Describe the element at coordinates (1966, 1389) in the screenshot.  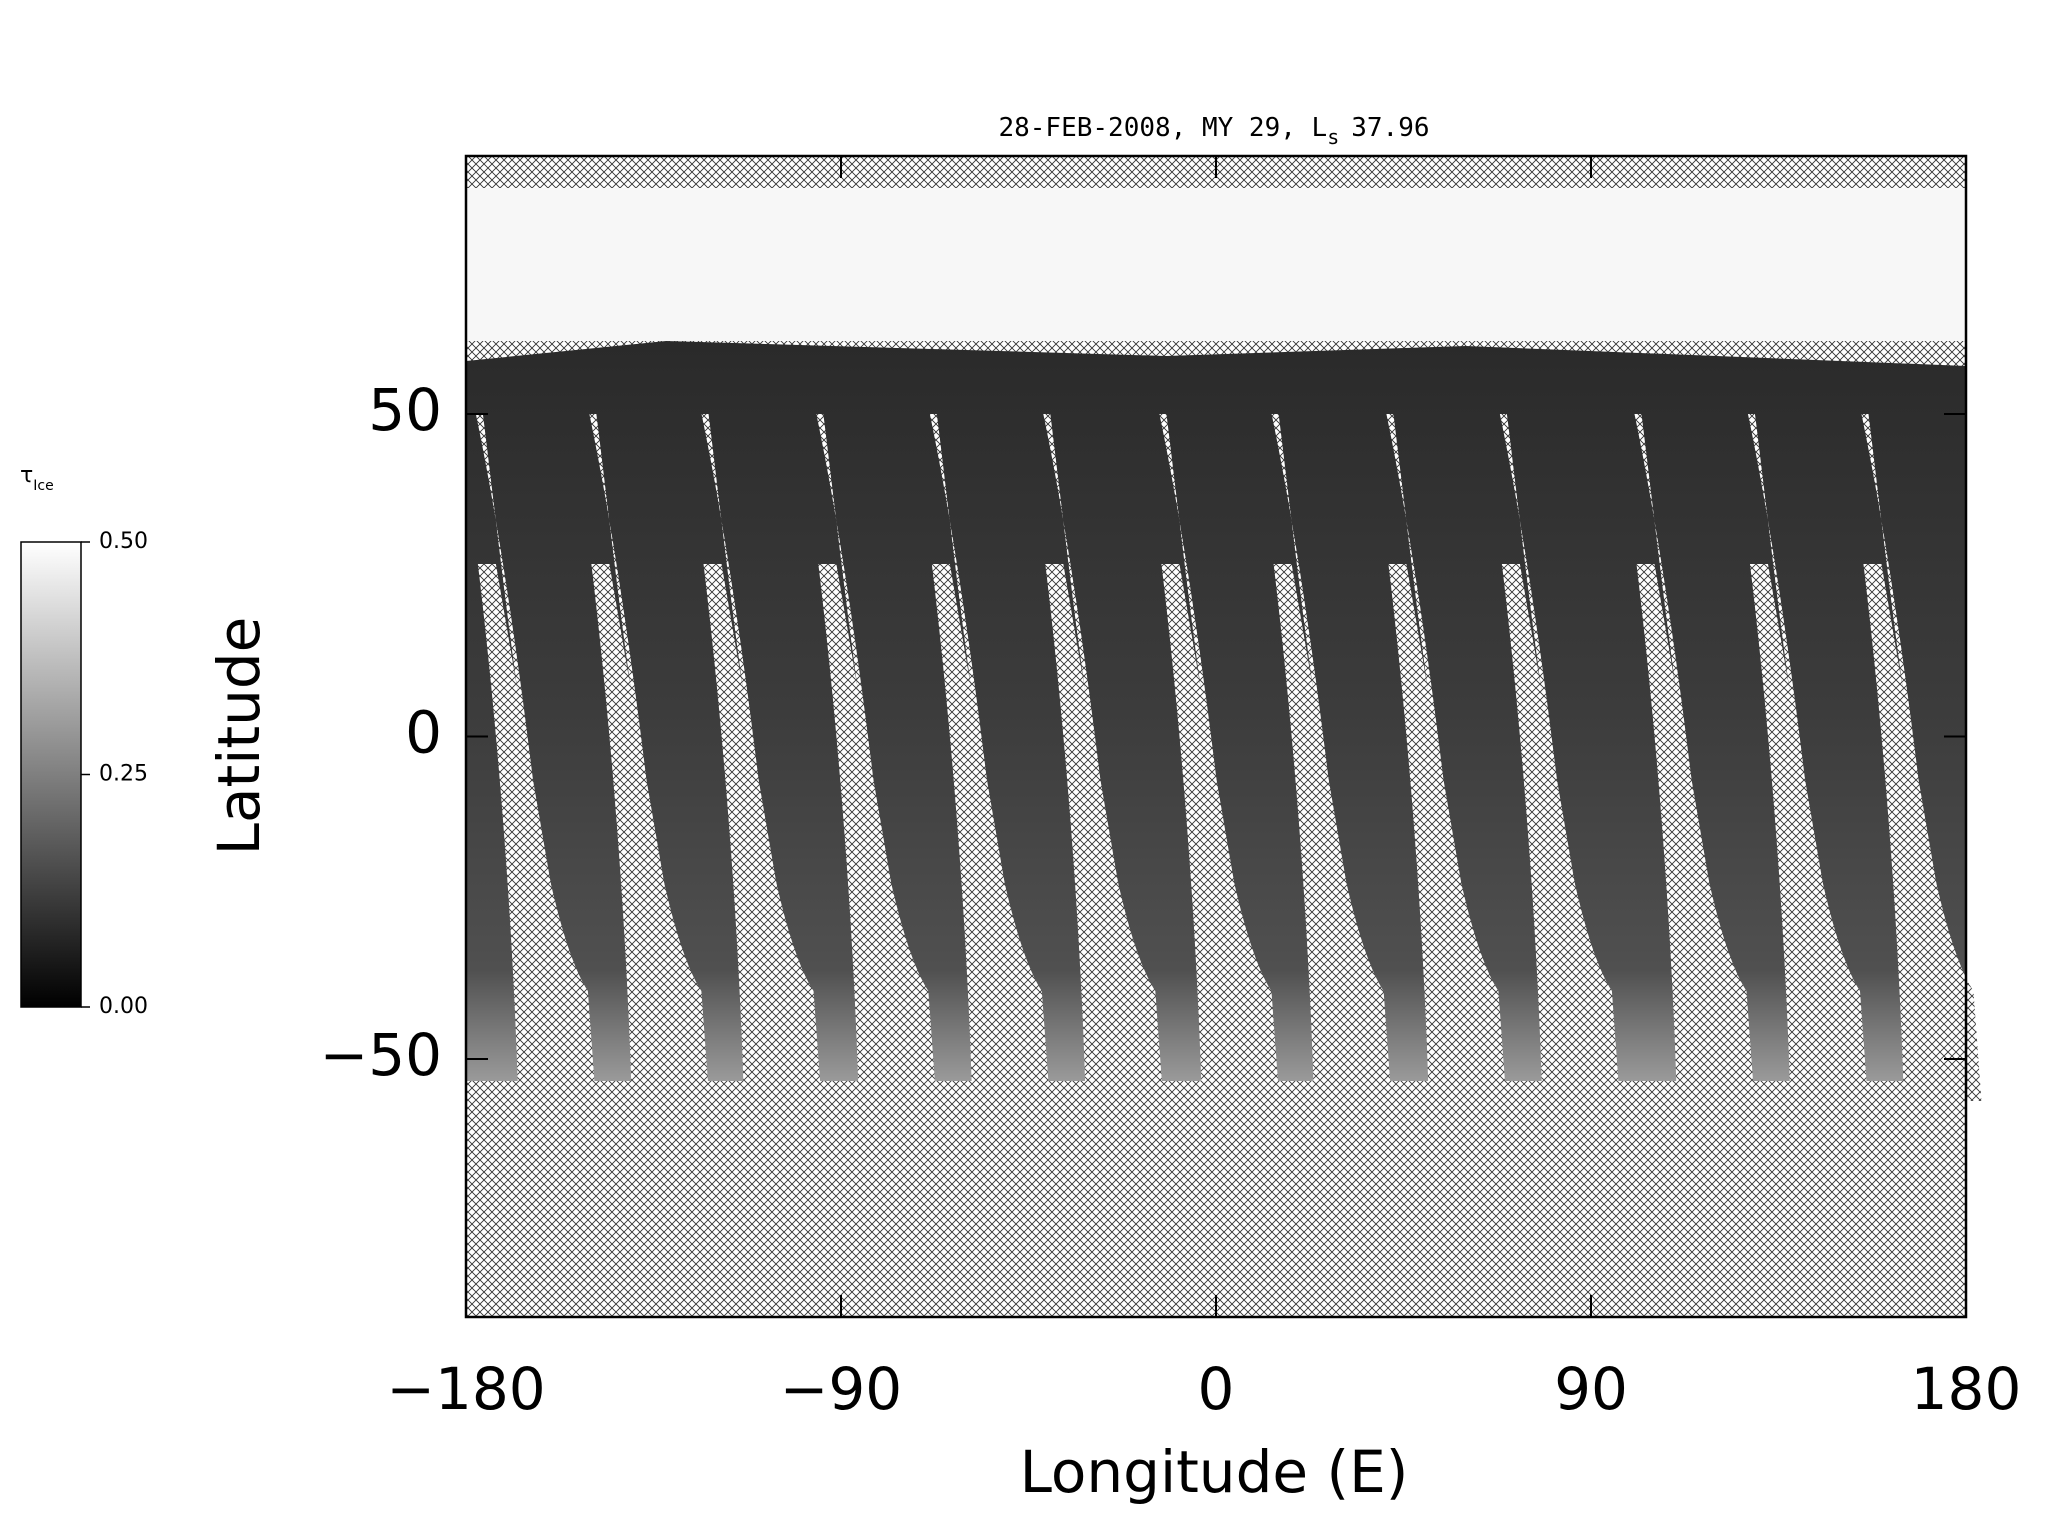
I see `x-tick-label: 180` at that location.